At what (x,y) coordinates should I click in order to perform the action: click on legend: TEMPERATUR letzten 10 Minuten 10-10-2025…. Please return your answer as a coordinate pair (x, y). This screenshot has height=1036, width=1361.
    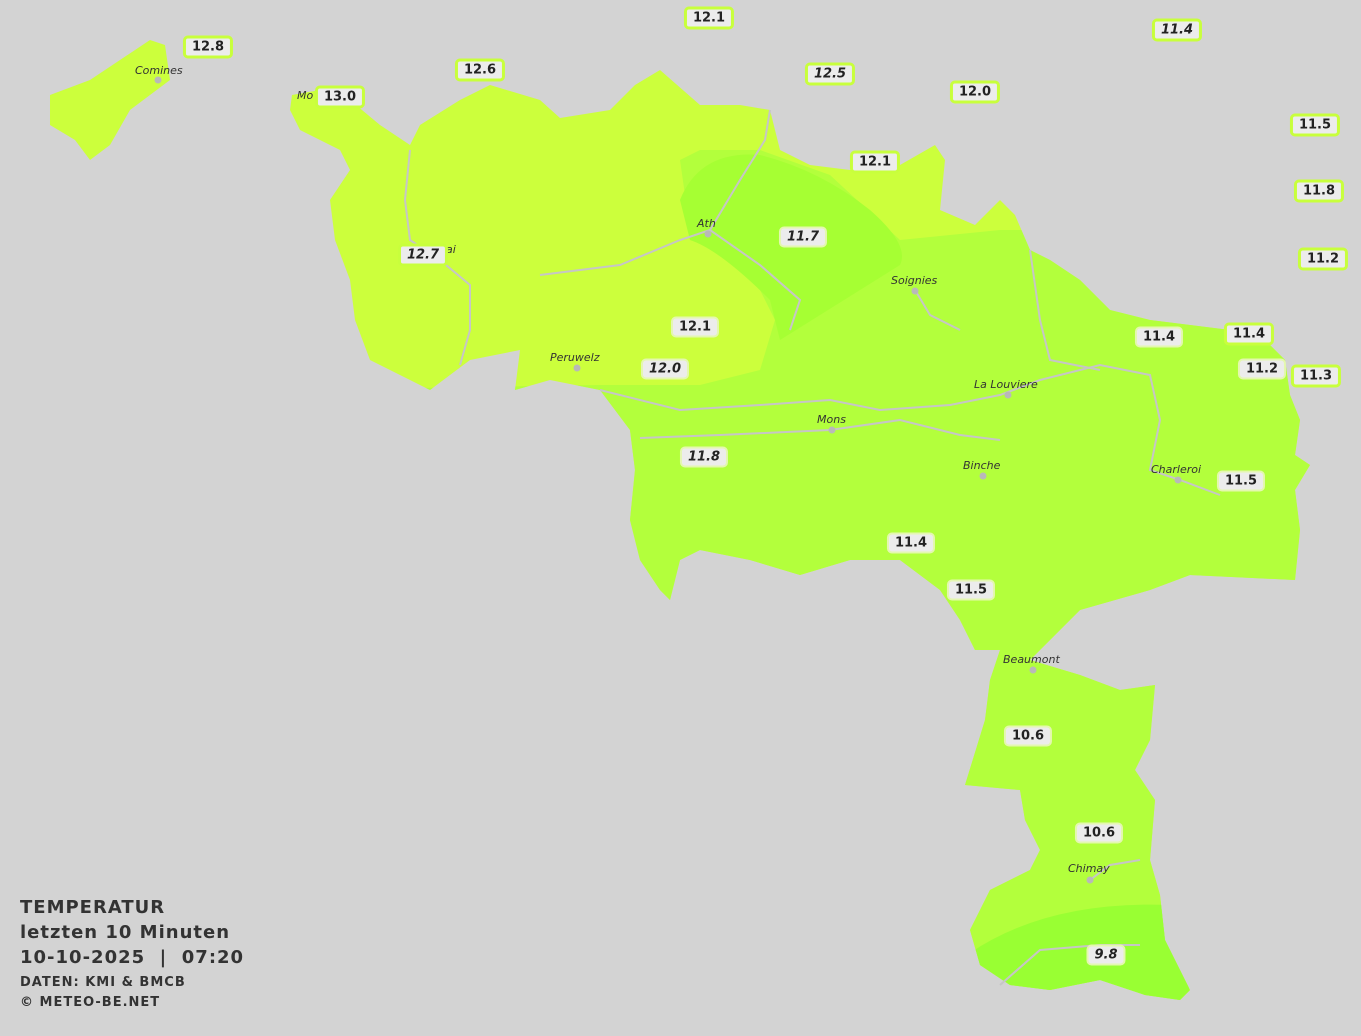
    Looking at the image, I should click on (132, 954).